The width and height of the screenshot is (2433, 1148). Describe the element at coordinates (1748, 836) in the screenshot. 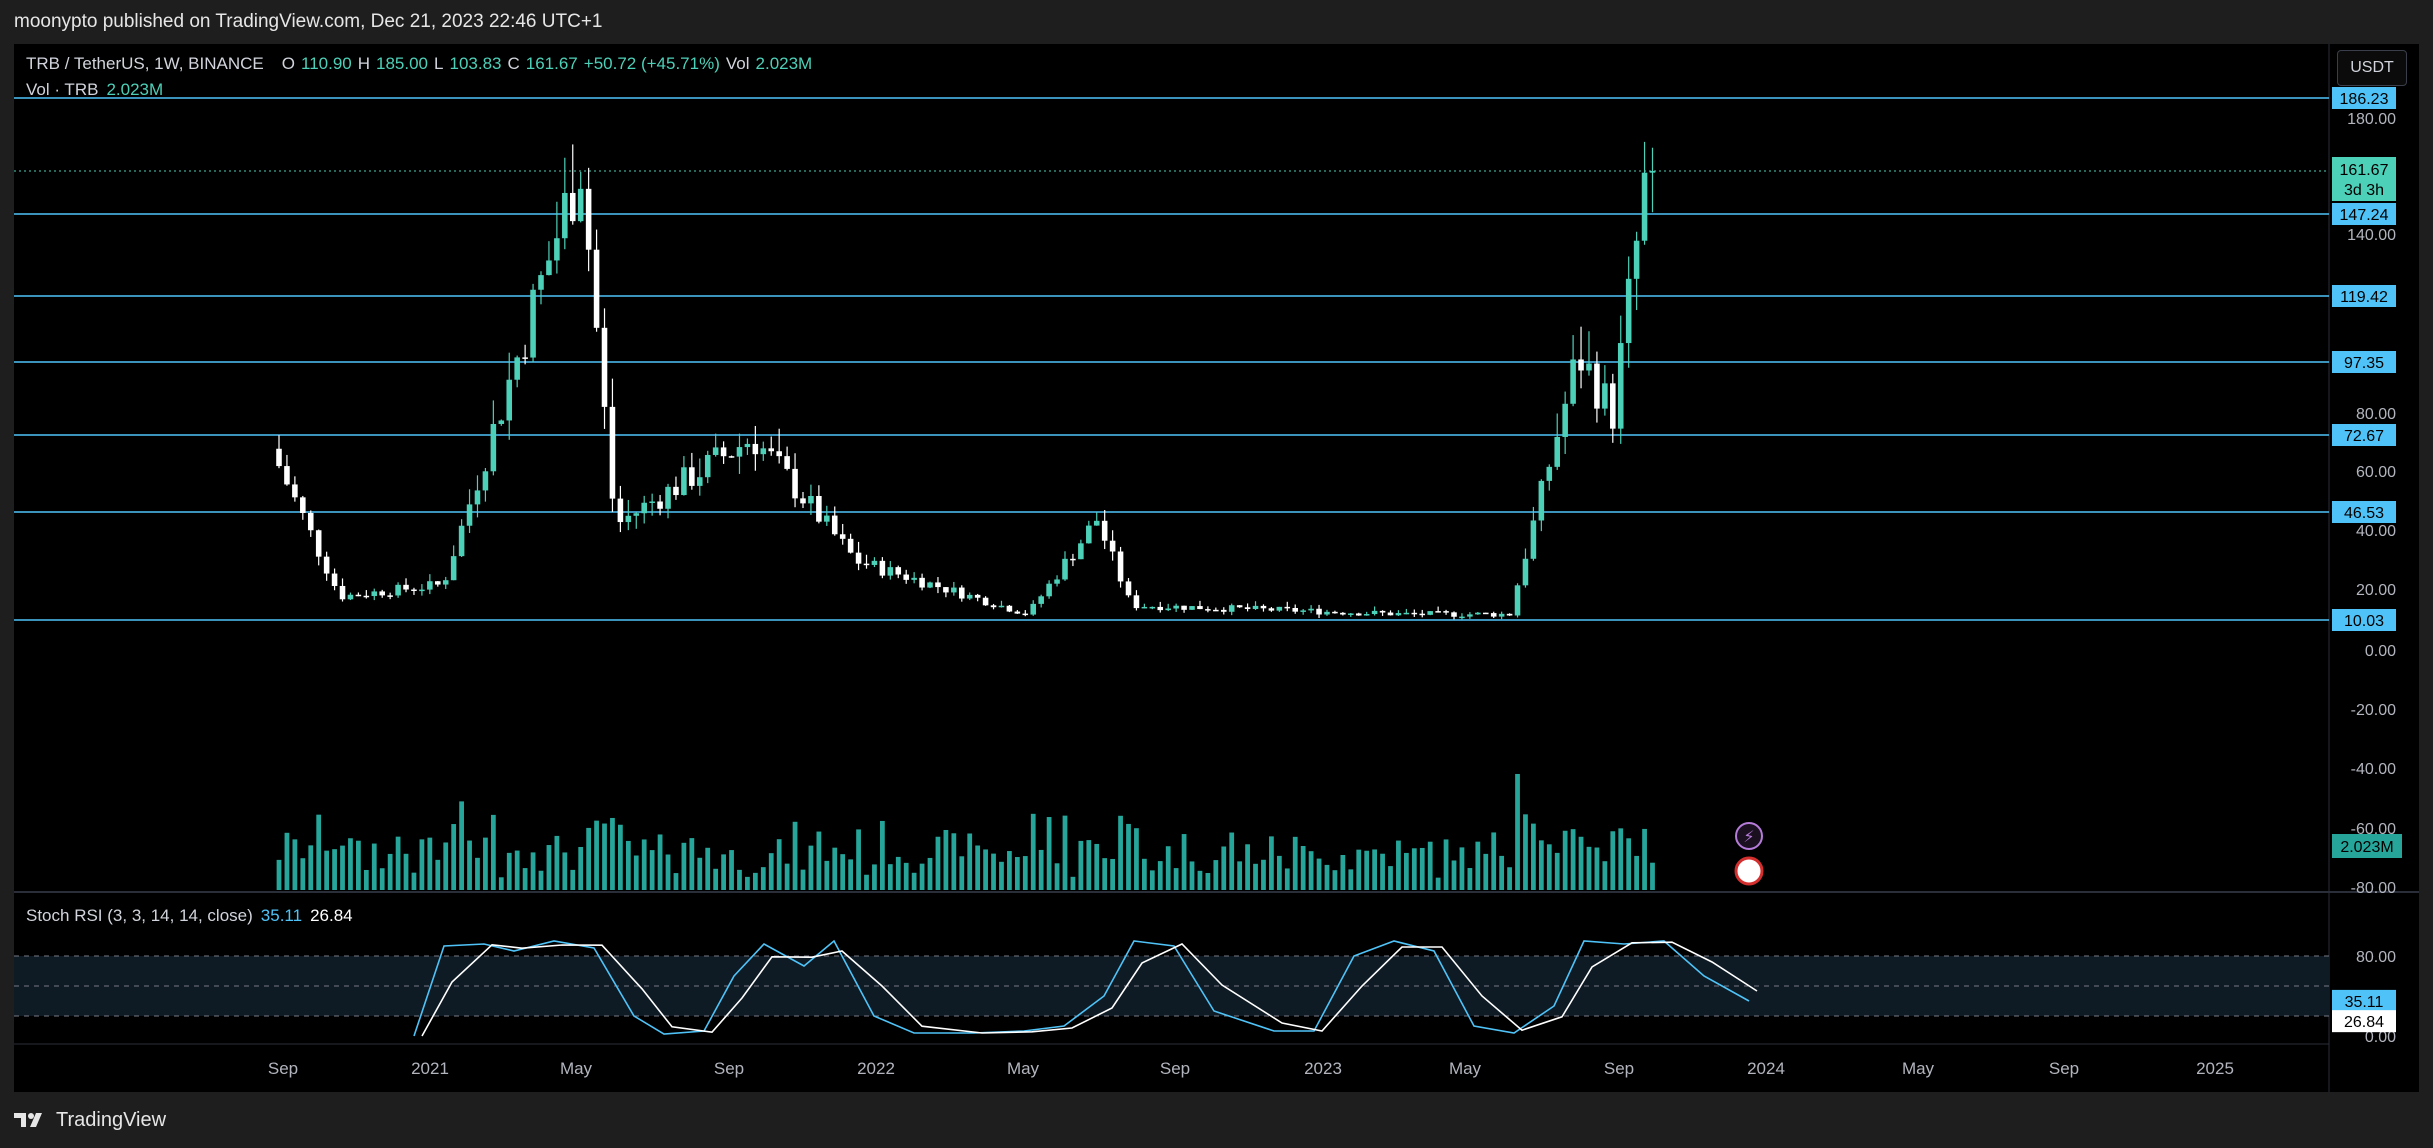

I see `lightning-icon-glyph: ⚡` at that location.